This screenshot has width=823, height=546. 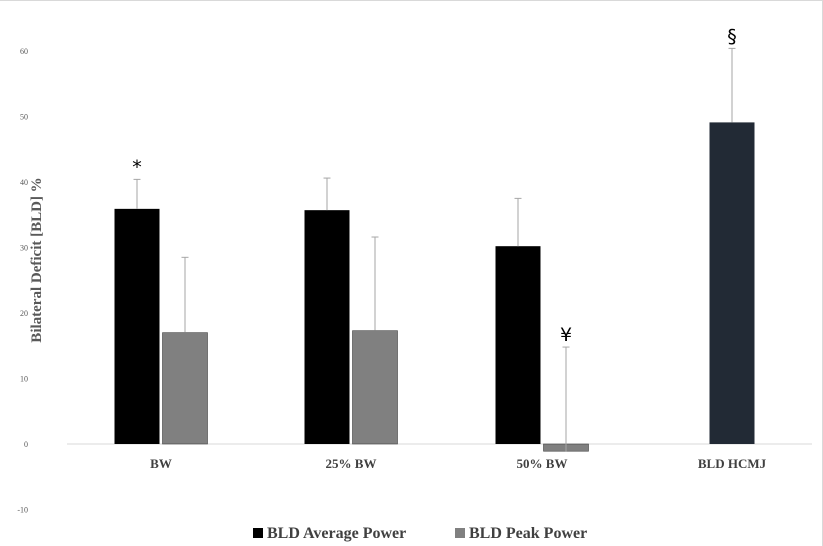 I want to click on y-tick-label: 20, so click(x=24, y=313).